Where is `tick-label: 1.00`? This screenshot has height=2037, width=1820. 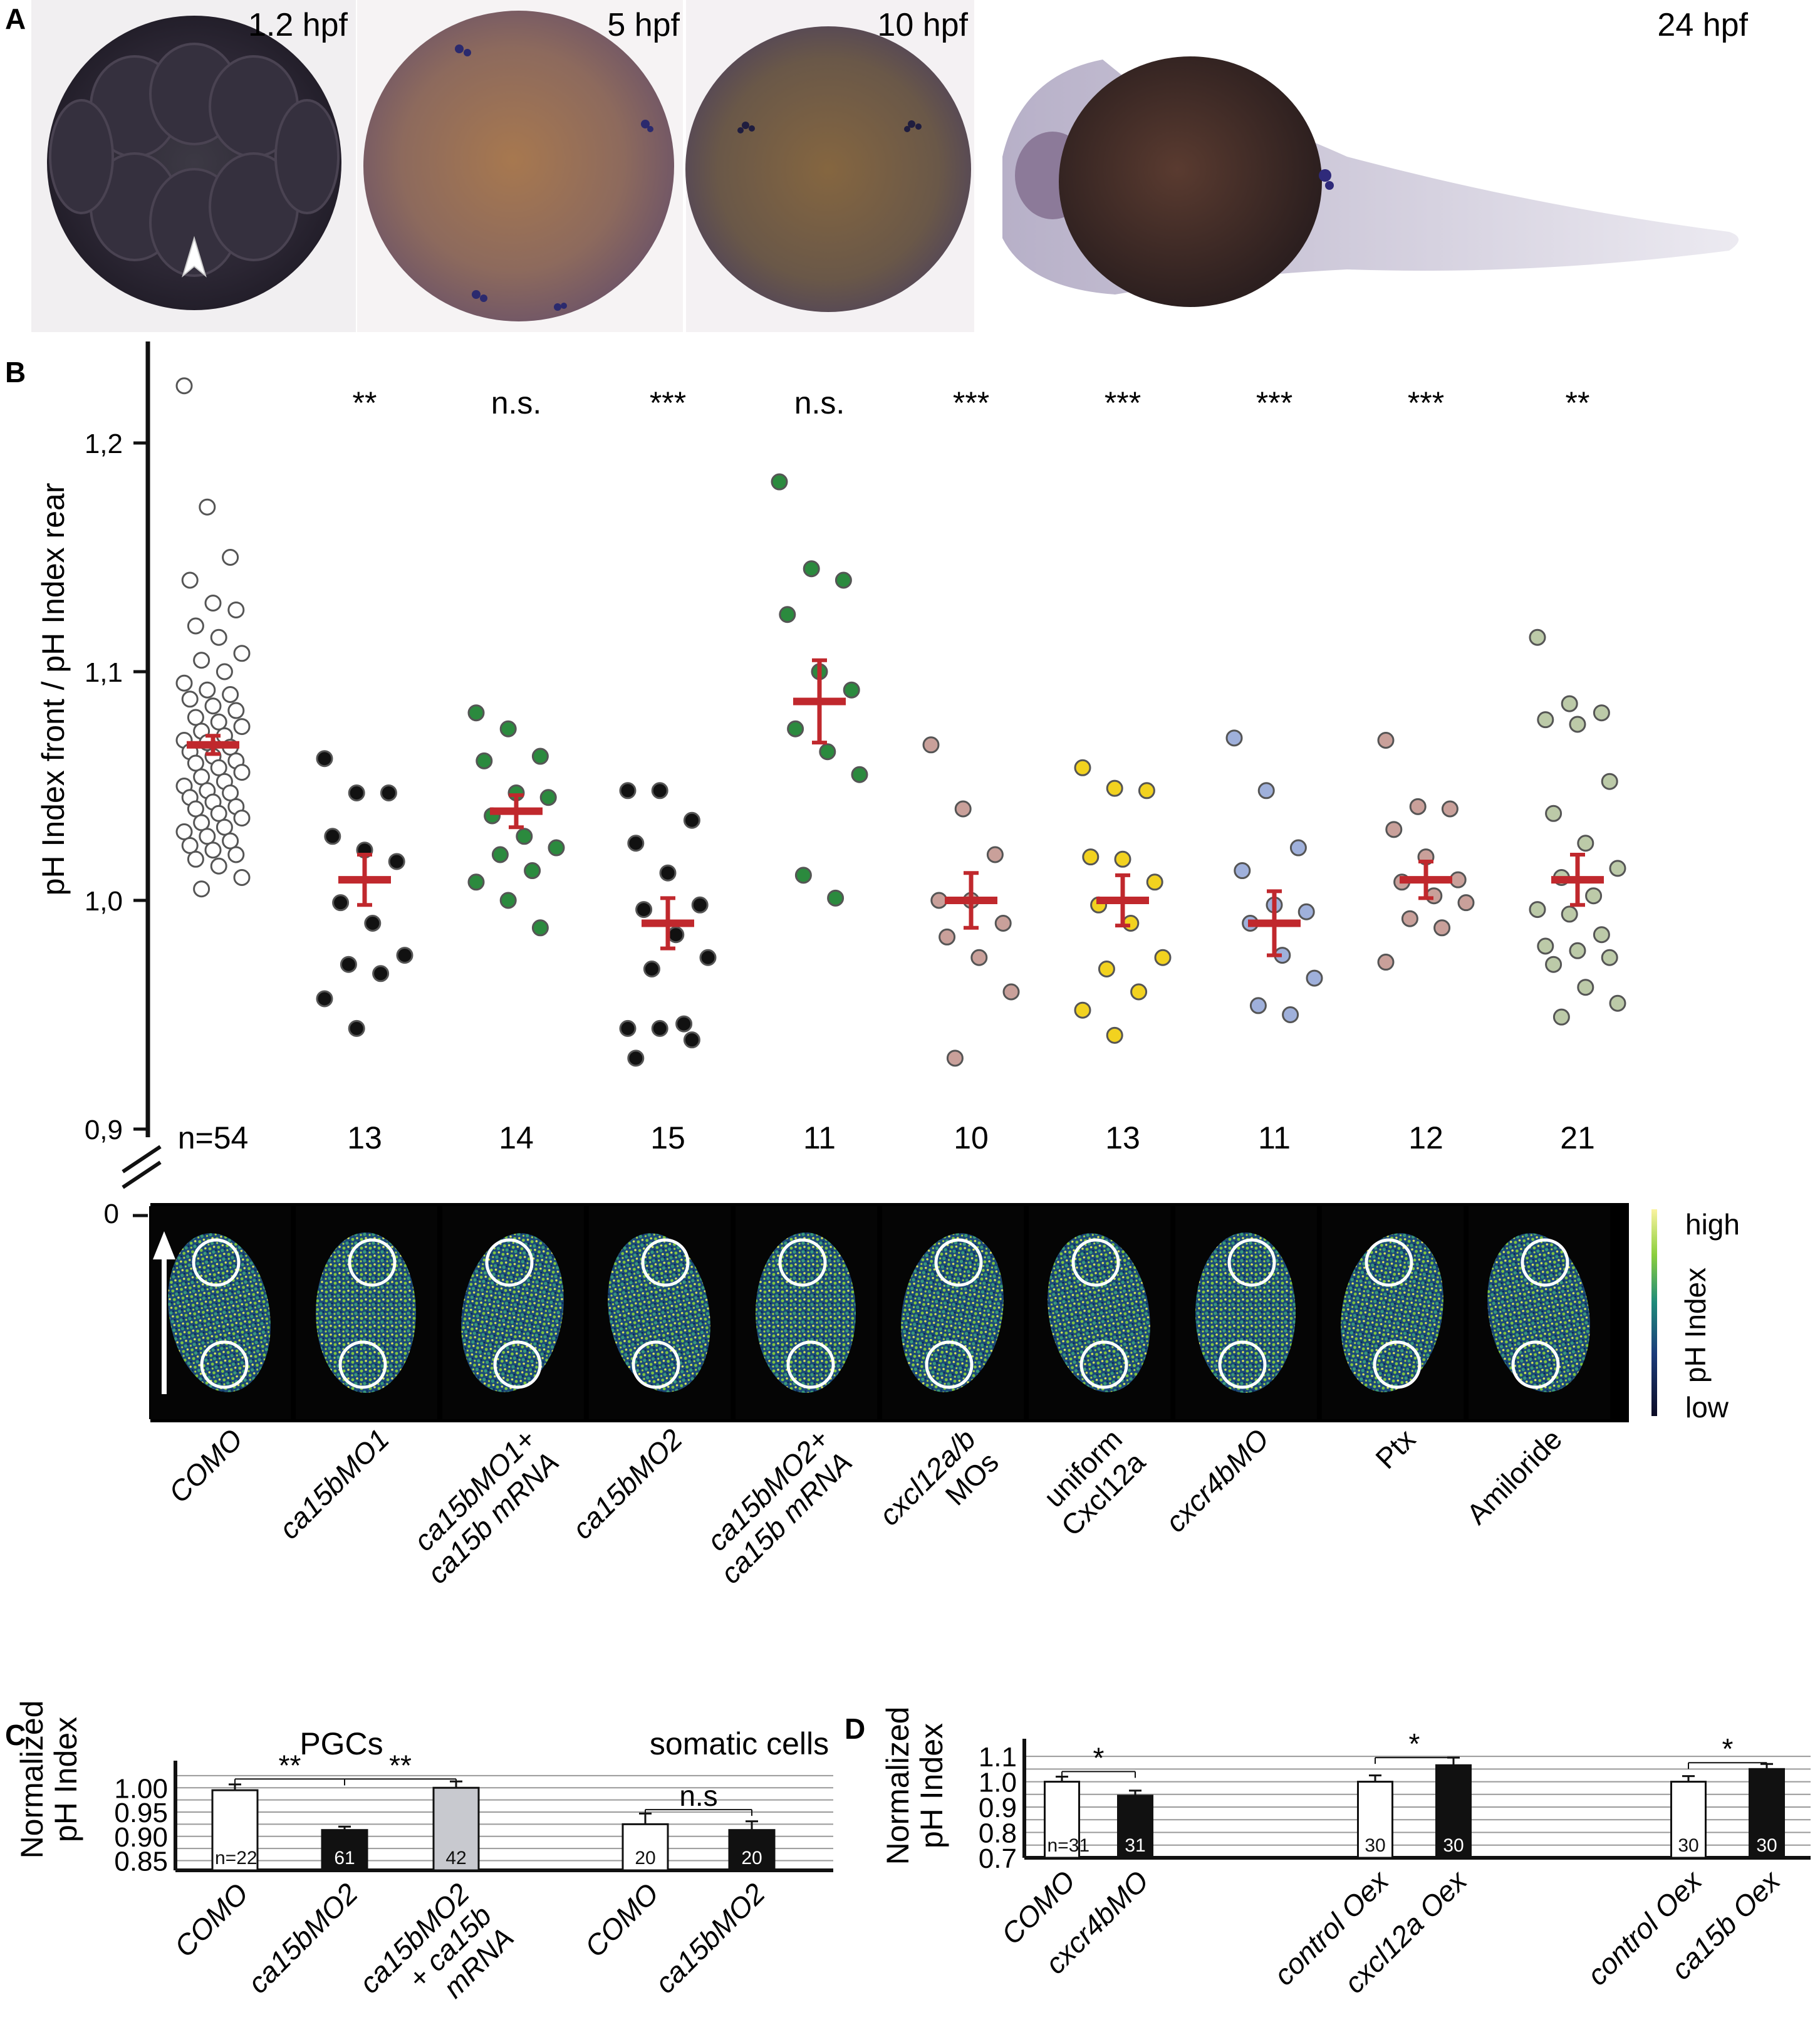
tick-label: 1.00 is located at coordinates (141, 1788).